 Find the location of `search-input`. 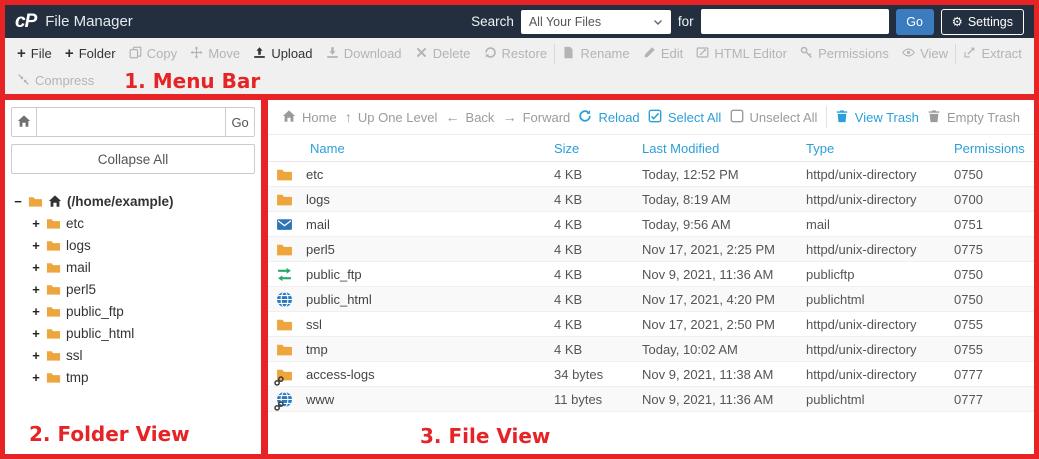

search-input is located at coordinates (794, 21).